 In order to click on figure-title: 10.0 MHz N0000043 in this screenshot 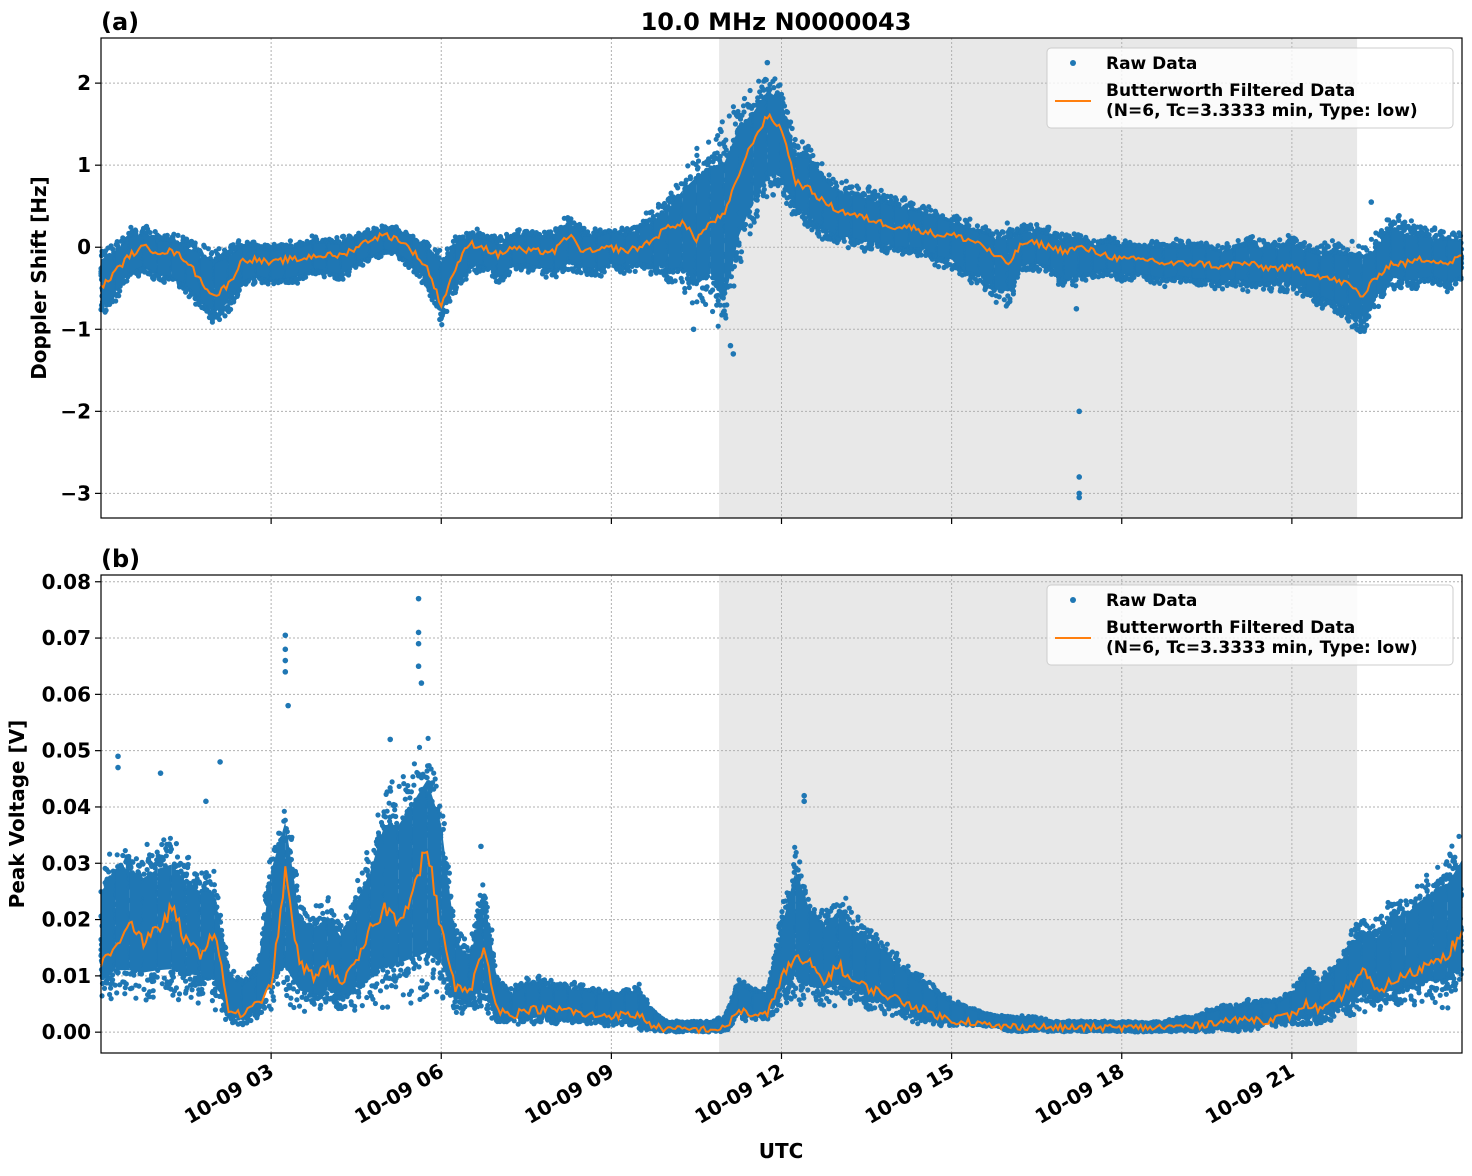, I will do `click(776, 22)`.